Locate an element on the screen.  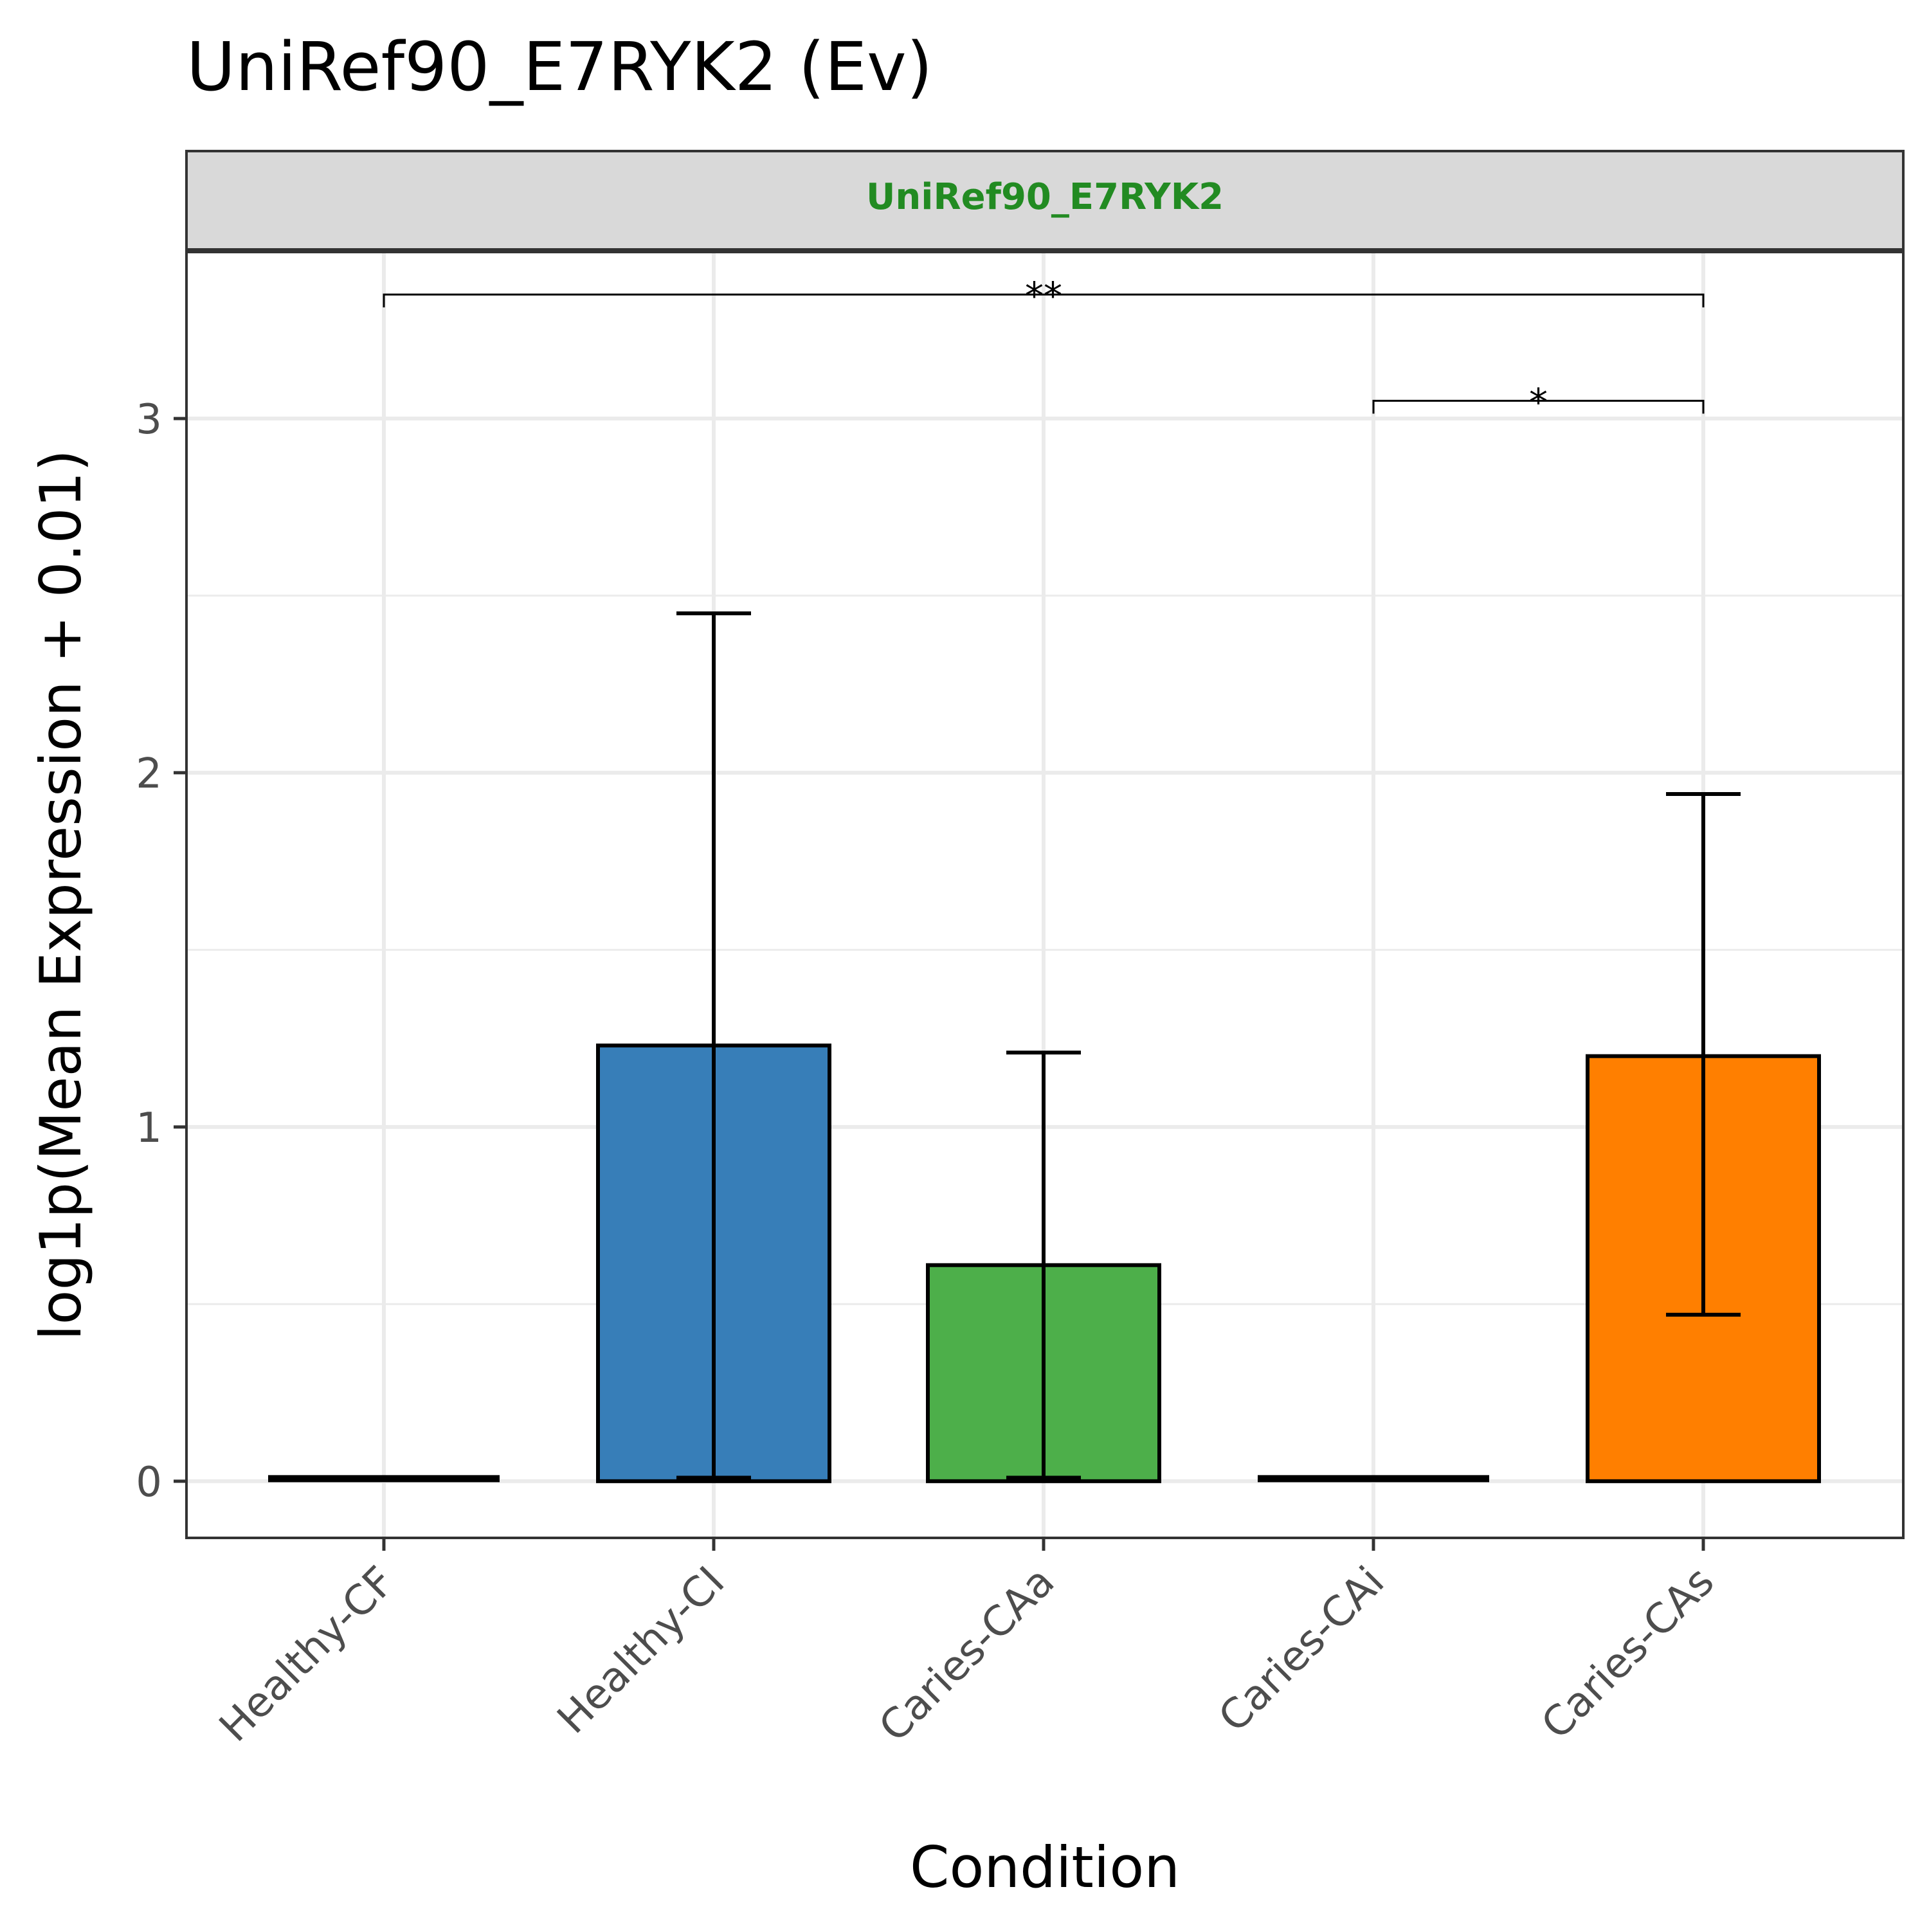
y-tick-label: 2 is located at coordinates (149, 774).